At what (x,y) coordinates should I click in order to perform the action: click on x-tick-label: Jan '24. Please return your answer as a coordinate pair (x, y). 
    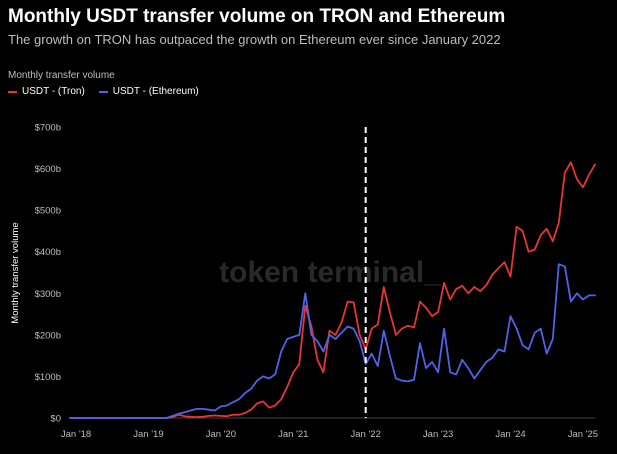
    Looking at the image, I should click on (510, 434).